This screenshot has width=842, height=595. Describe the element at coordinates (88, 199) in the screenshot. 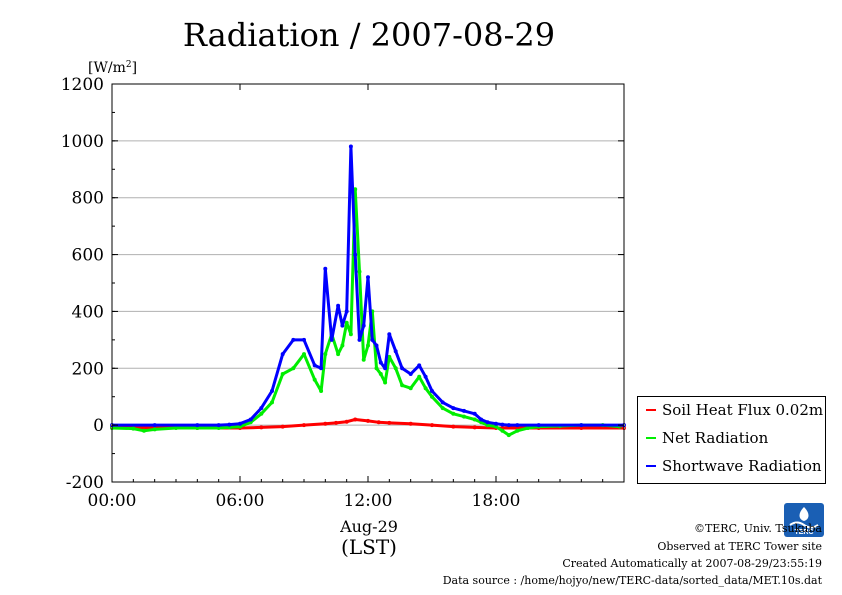

I see `y-tick-label: 800` at that location.